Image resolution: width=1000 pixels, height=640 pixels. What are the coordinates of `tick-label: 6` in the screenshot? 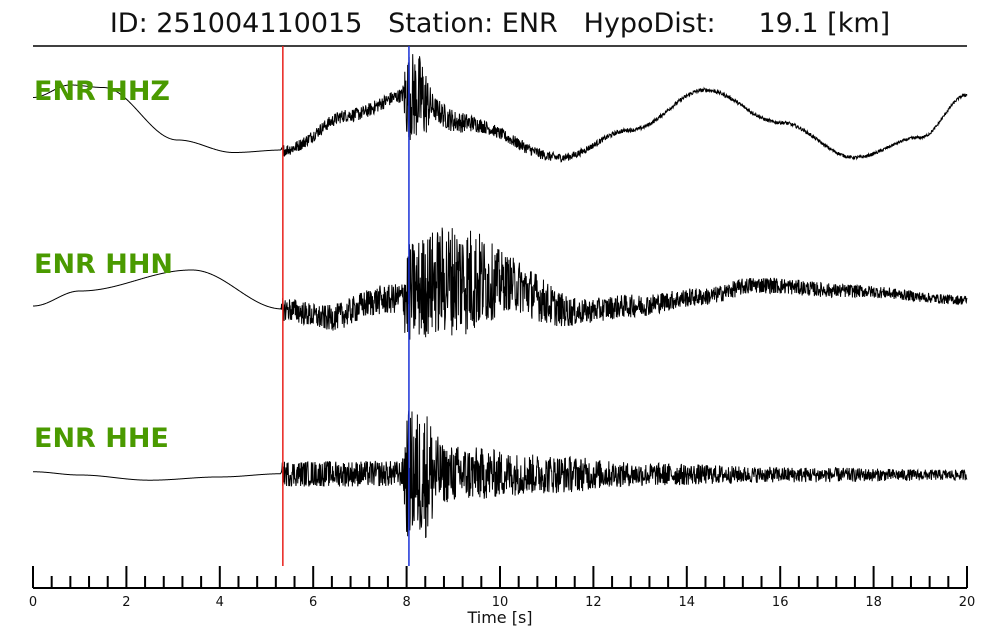 It's located at (313, 602).